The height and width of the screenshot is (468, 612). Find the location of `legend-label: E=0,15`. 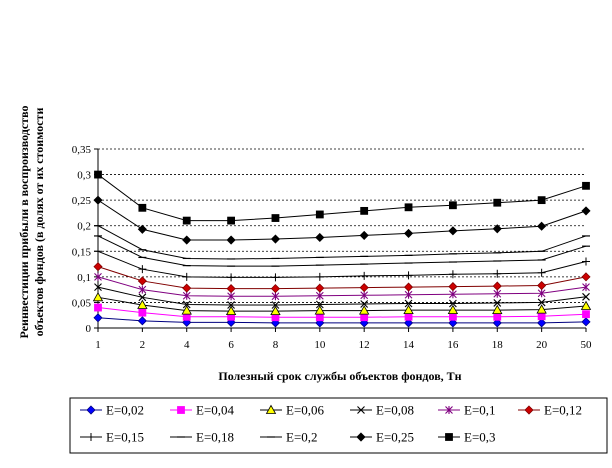

legend-label: E=0,15 is located at coordinates (125, 437).